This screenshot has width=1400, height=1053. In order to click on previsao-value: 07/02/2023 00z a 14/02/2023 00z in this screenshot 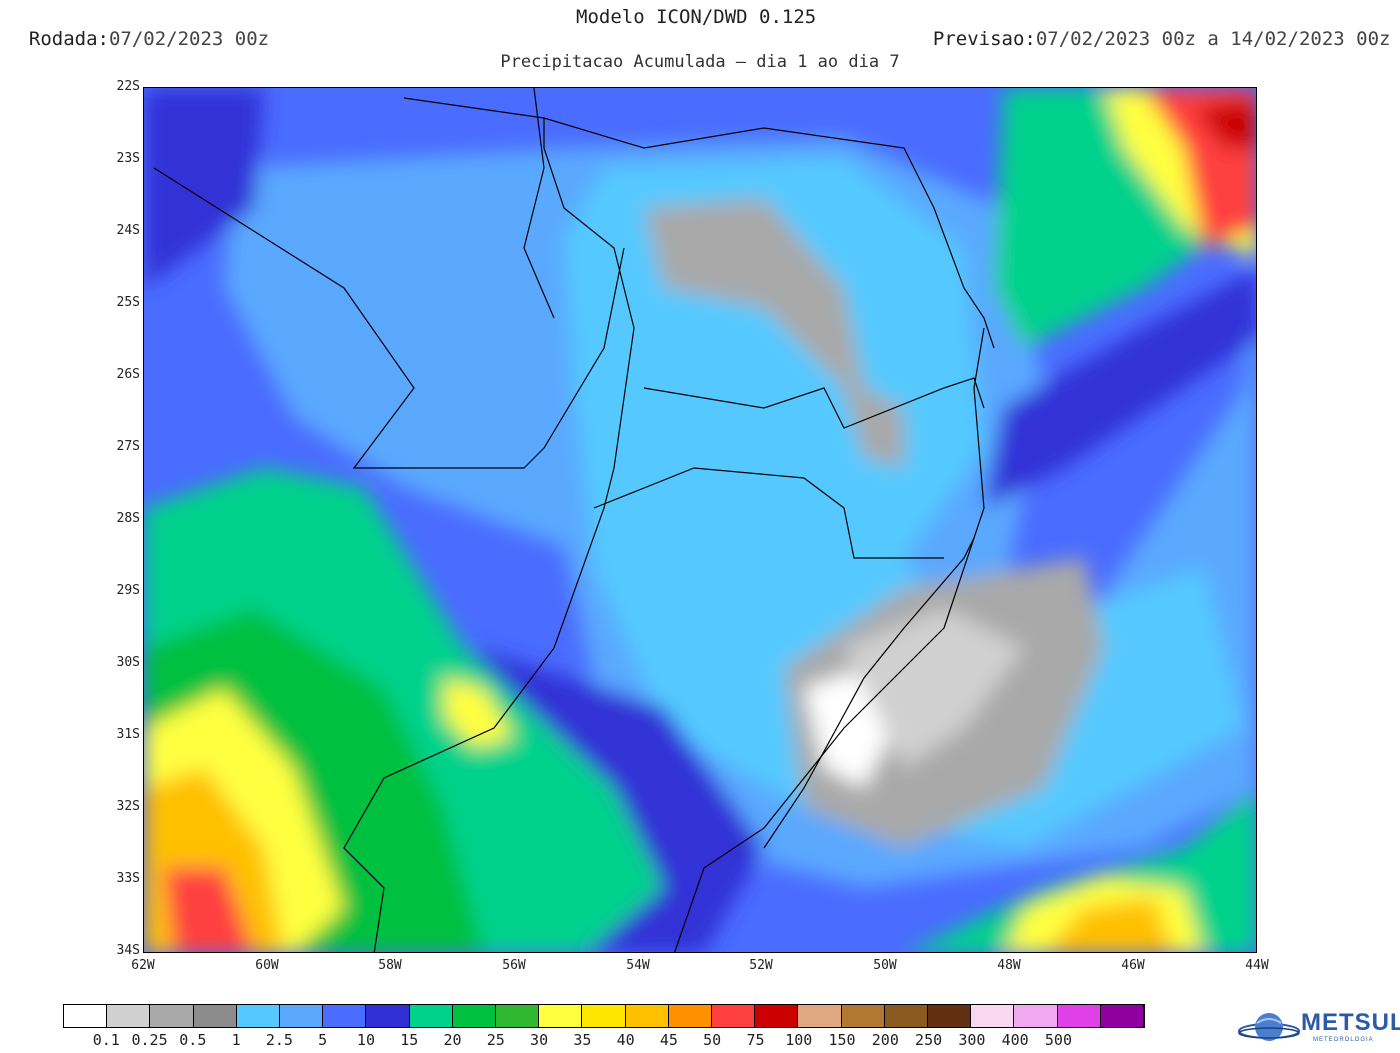, I will do `click(1213, 39)`.